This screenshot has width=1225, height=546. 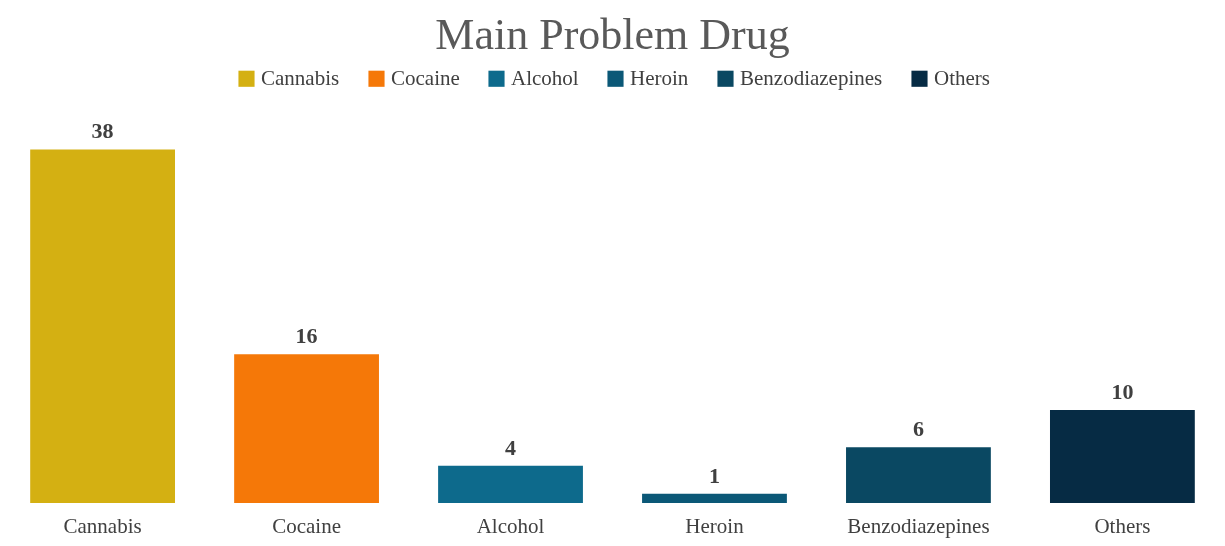 I want to click on legend-label: Heroin, so click(x=659, y=77).